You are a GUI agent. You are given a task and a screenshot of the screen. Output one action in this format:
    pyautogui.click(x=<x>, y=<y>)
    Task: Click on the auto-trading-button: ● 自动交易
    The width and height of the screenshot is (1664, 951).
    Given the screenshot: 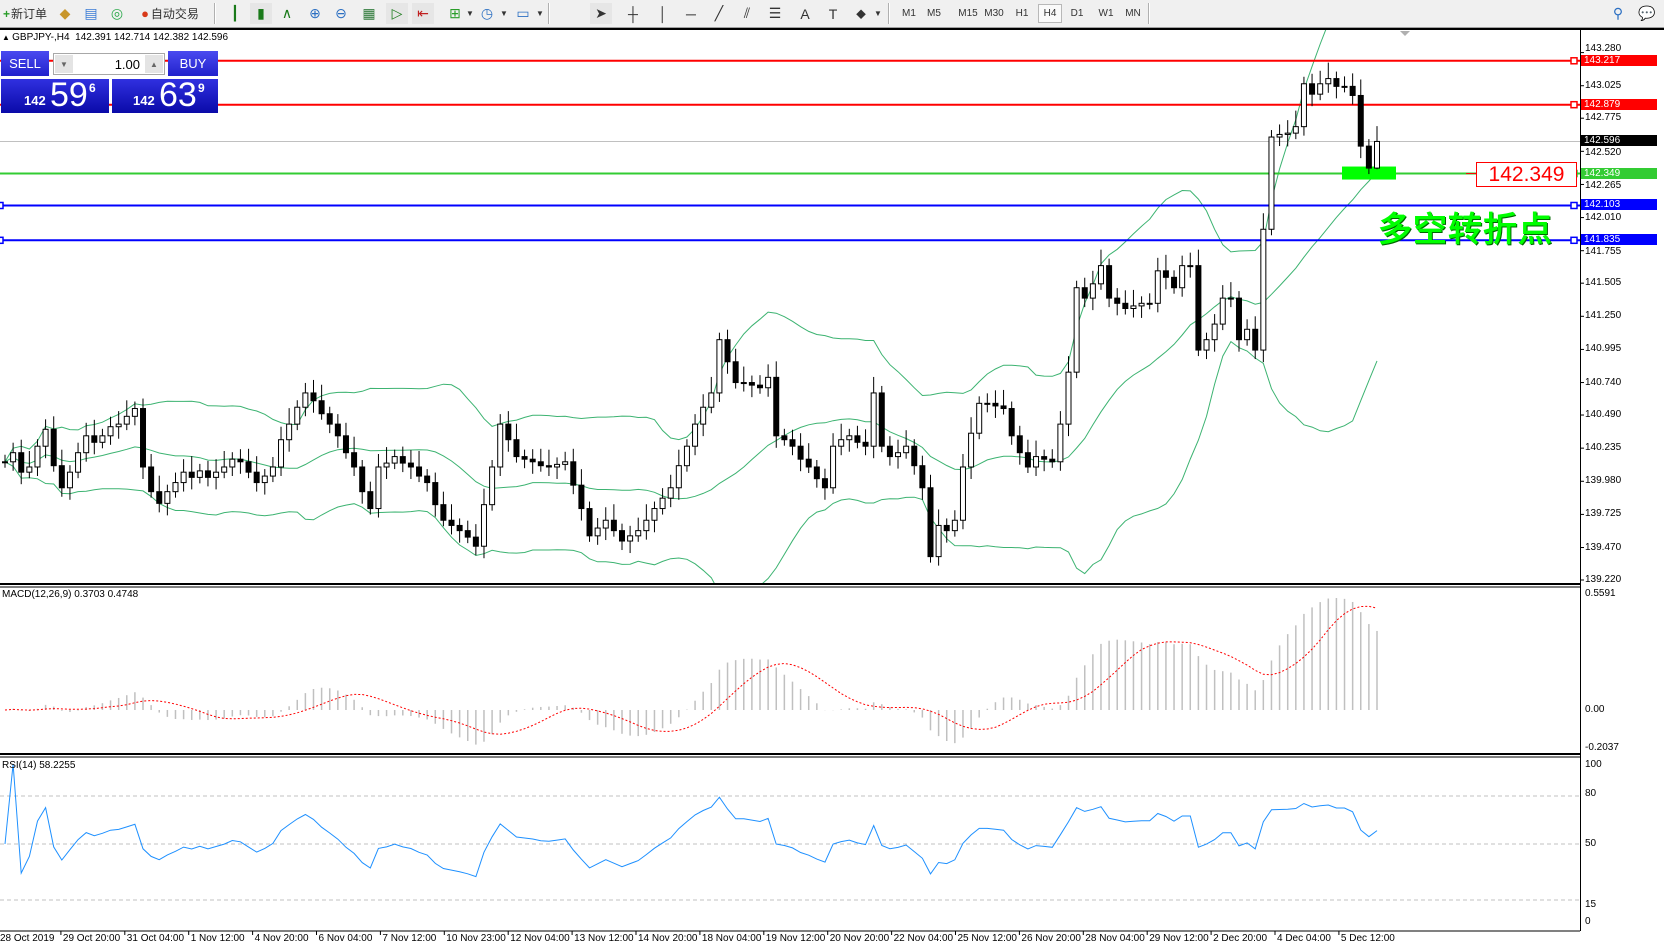 What is the action you would take?
    pyautogui.click(x=170, y=13)
    